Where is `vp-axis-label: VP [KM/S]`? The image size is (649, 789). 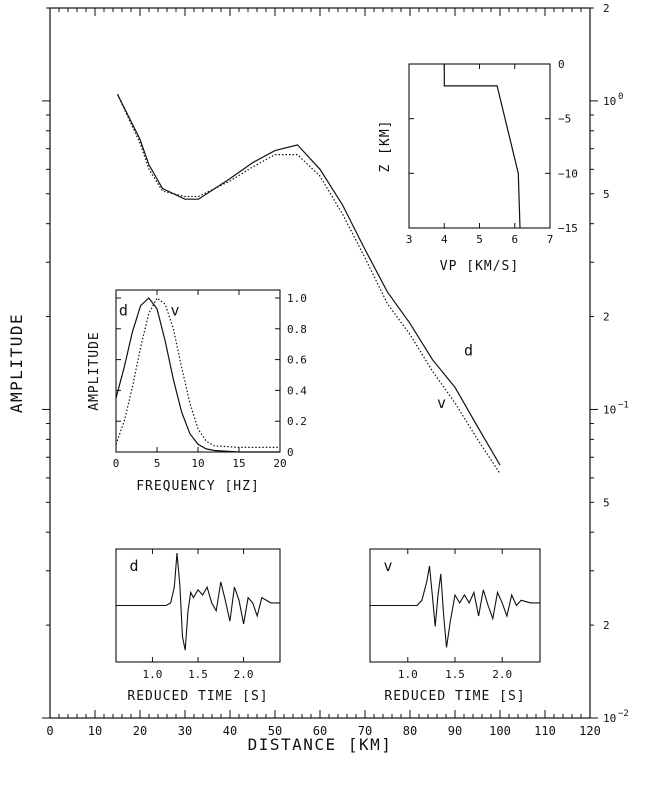
vp-axis-label: VP [KM/S] is located at coordinates (479, 266).